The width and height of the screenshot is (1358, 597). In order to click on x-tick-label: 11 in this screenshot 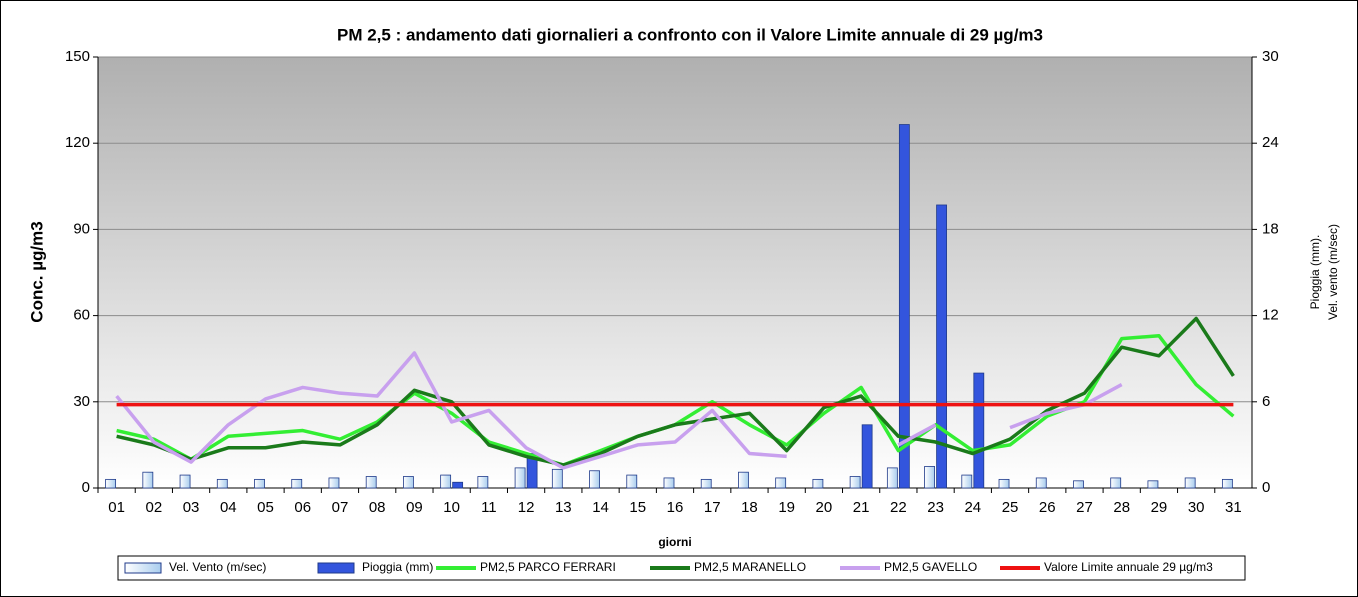, I will do `click(489, 507)`.